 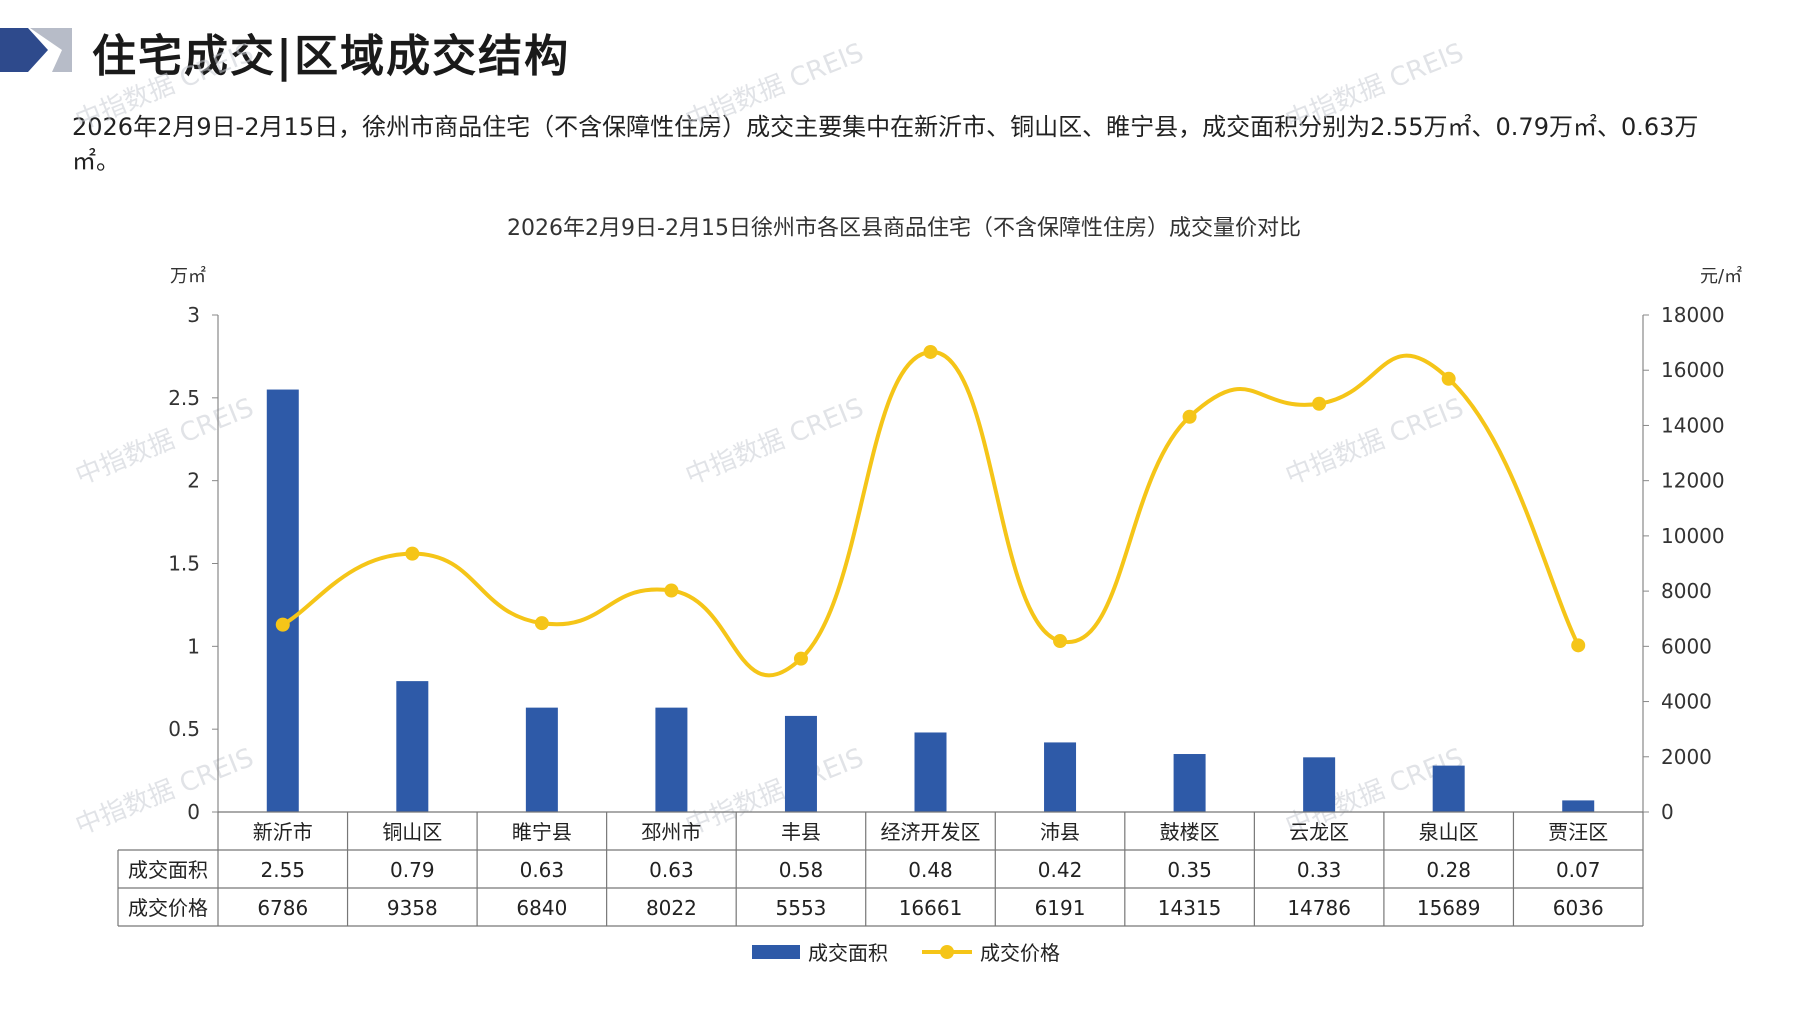 What do you see at coordinates (1578, 645) in the screenshot?
I see `price-point-贾汪区` at bounding box center [1578, 645].